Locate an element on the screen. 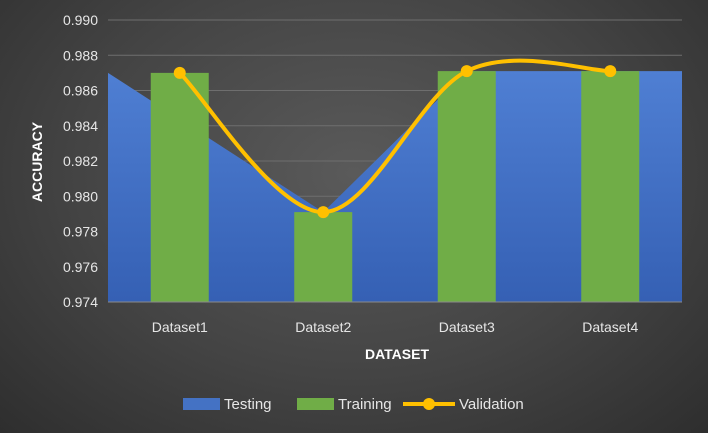 The image size is (708, 433). legend-label: Validation is located at coordinates (491, 404).